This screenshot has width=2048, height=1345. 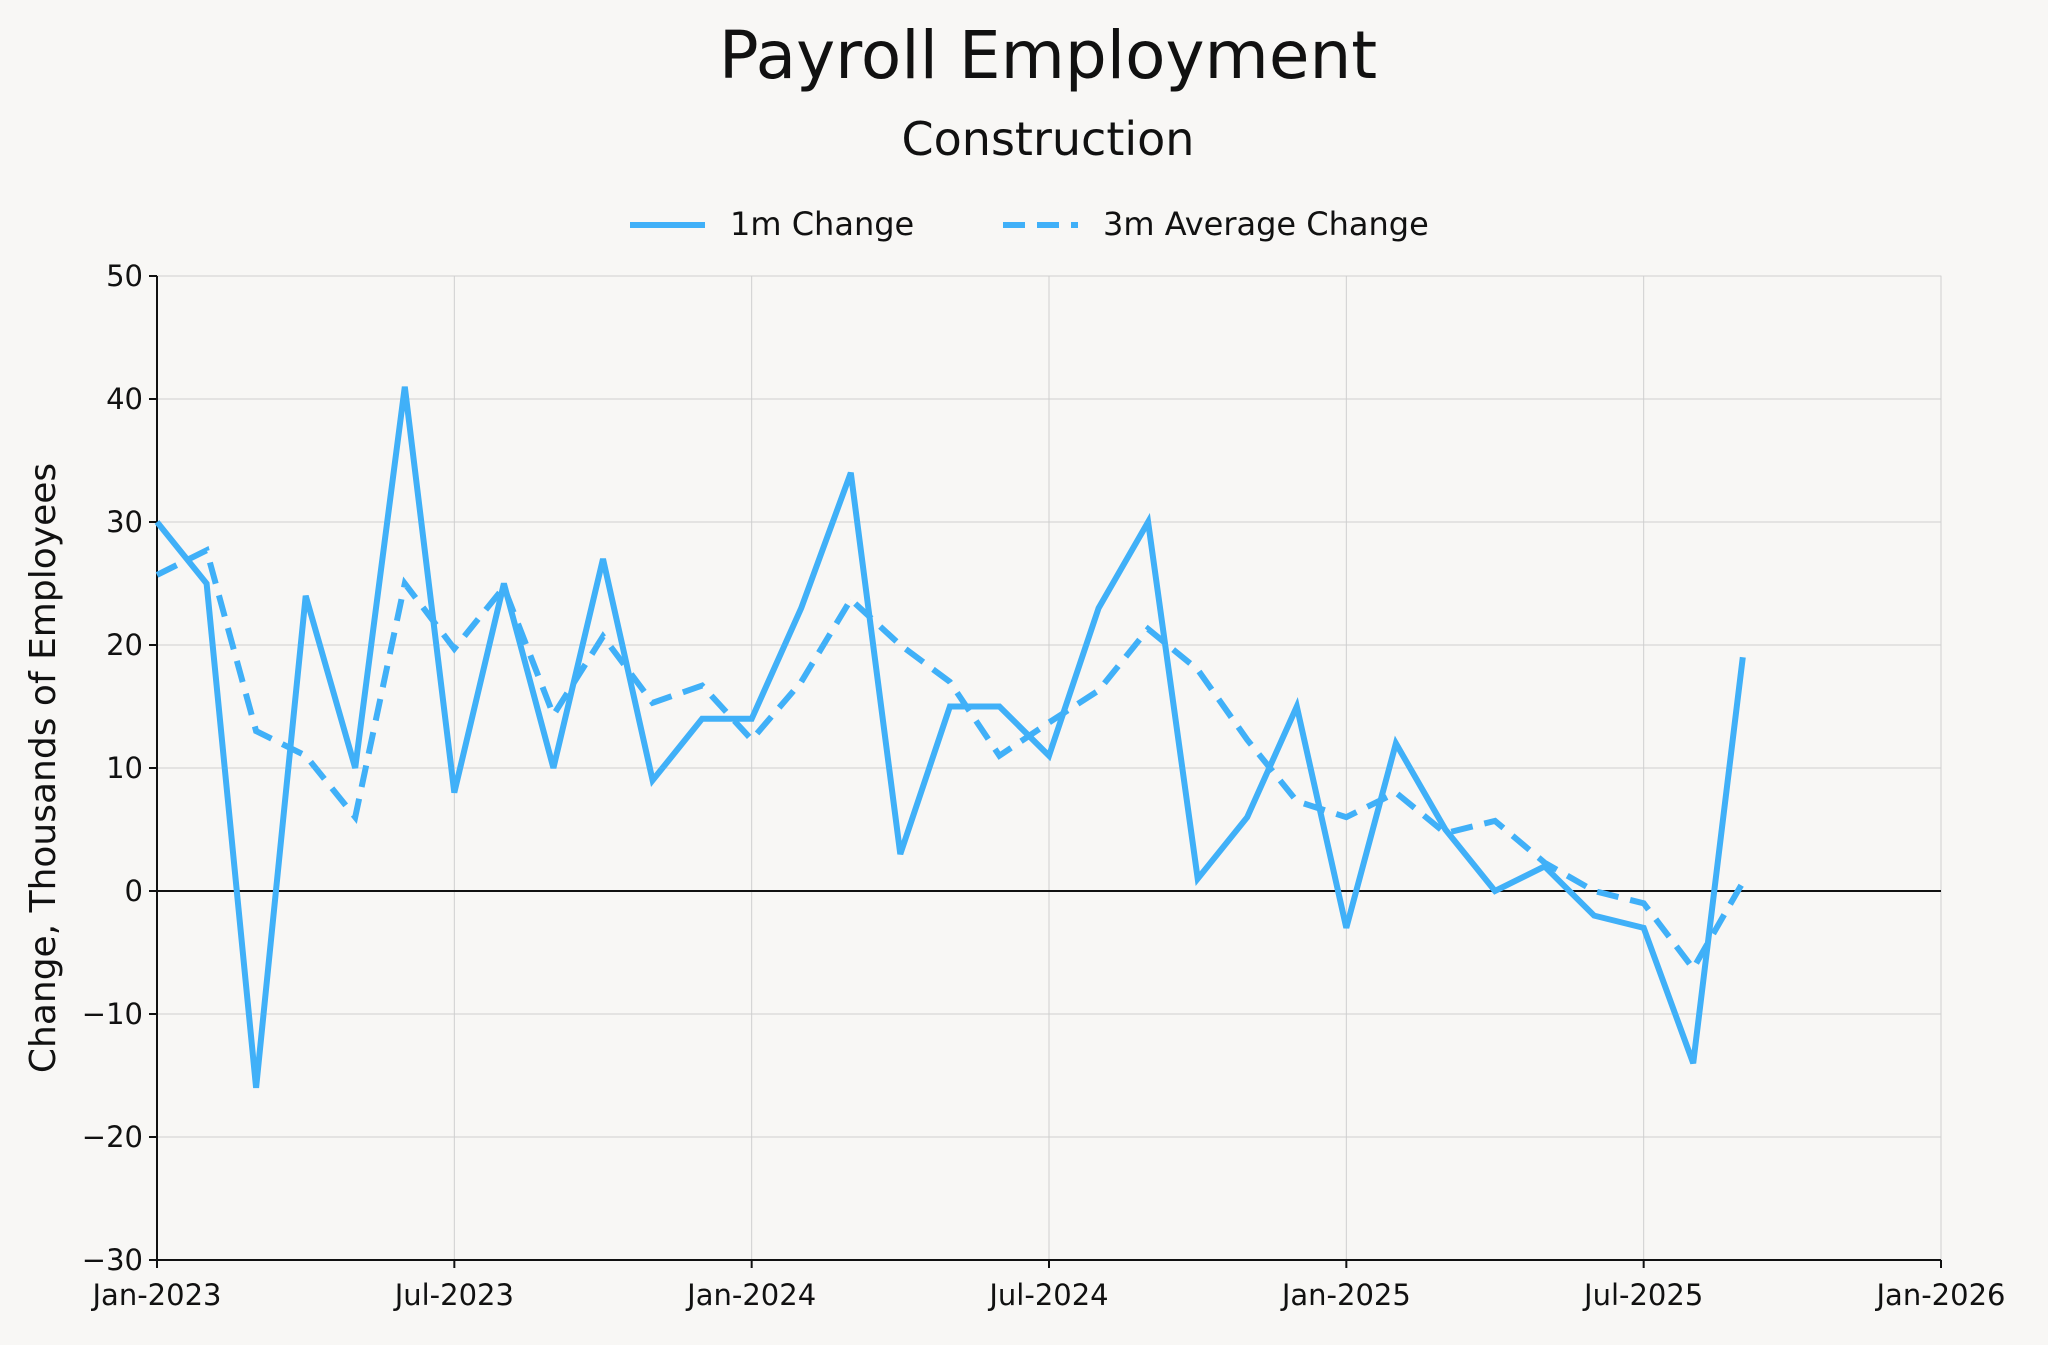 I want to click on y-tick-label: 10, so click(x=124, y=768).